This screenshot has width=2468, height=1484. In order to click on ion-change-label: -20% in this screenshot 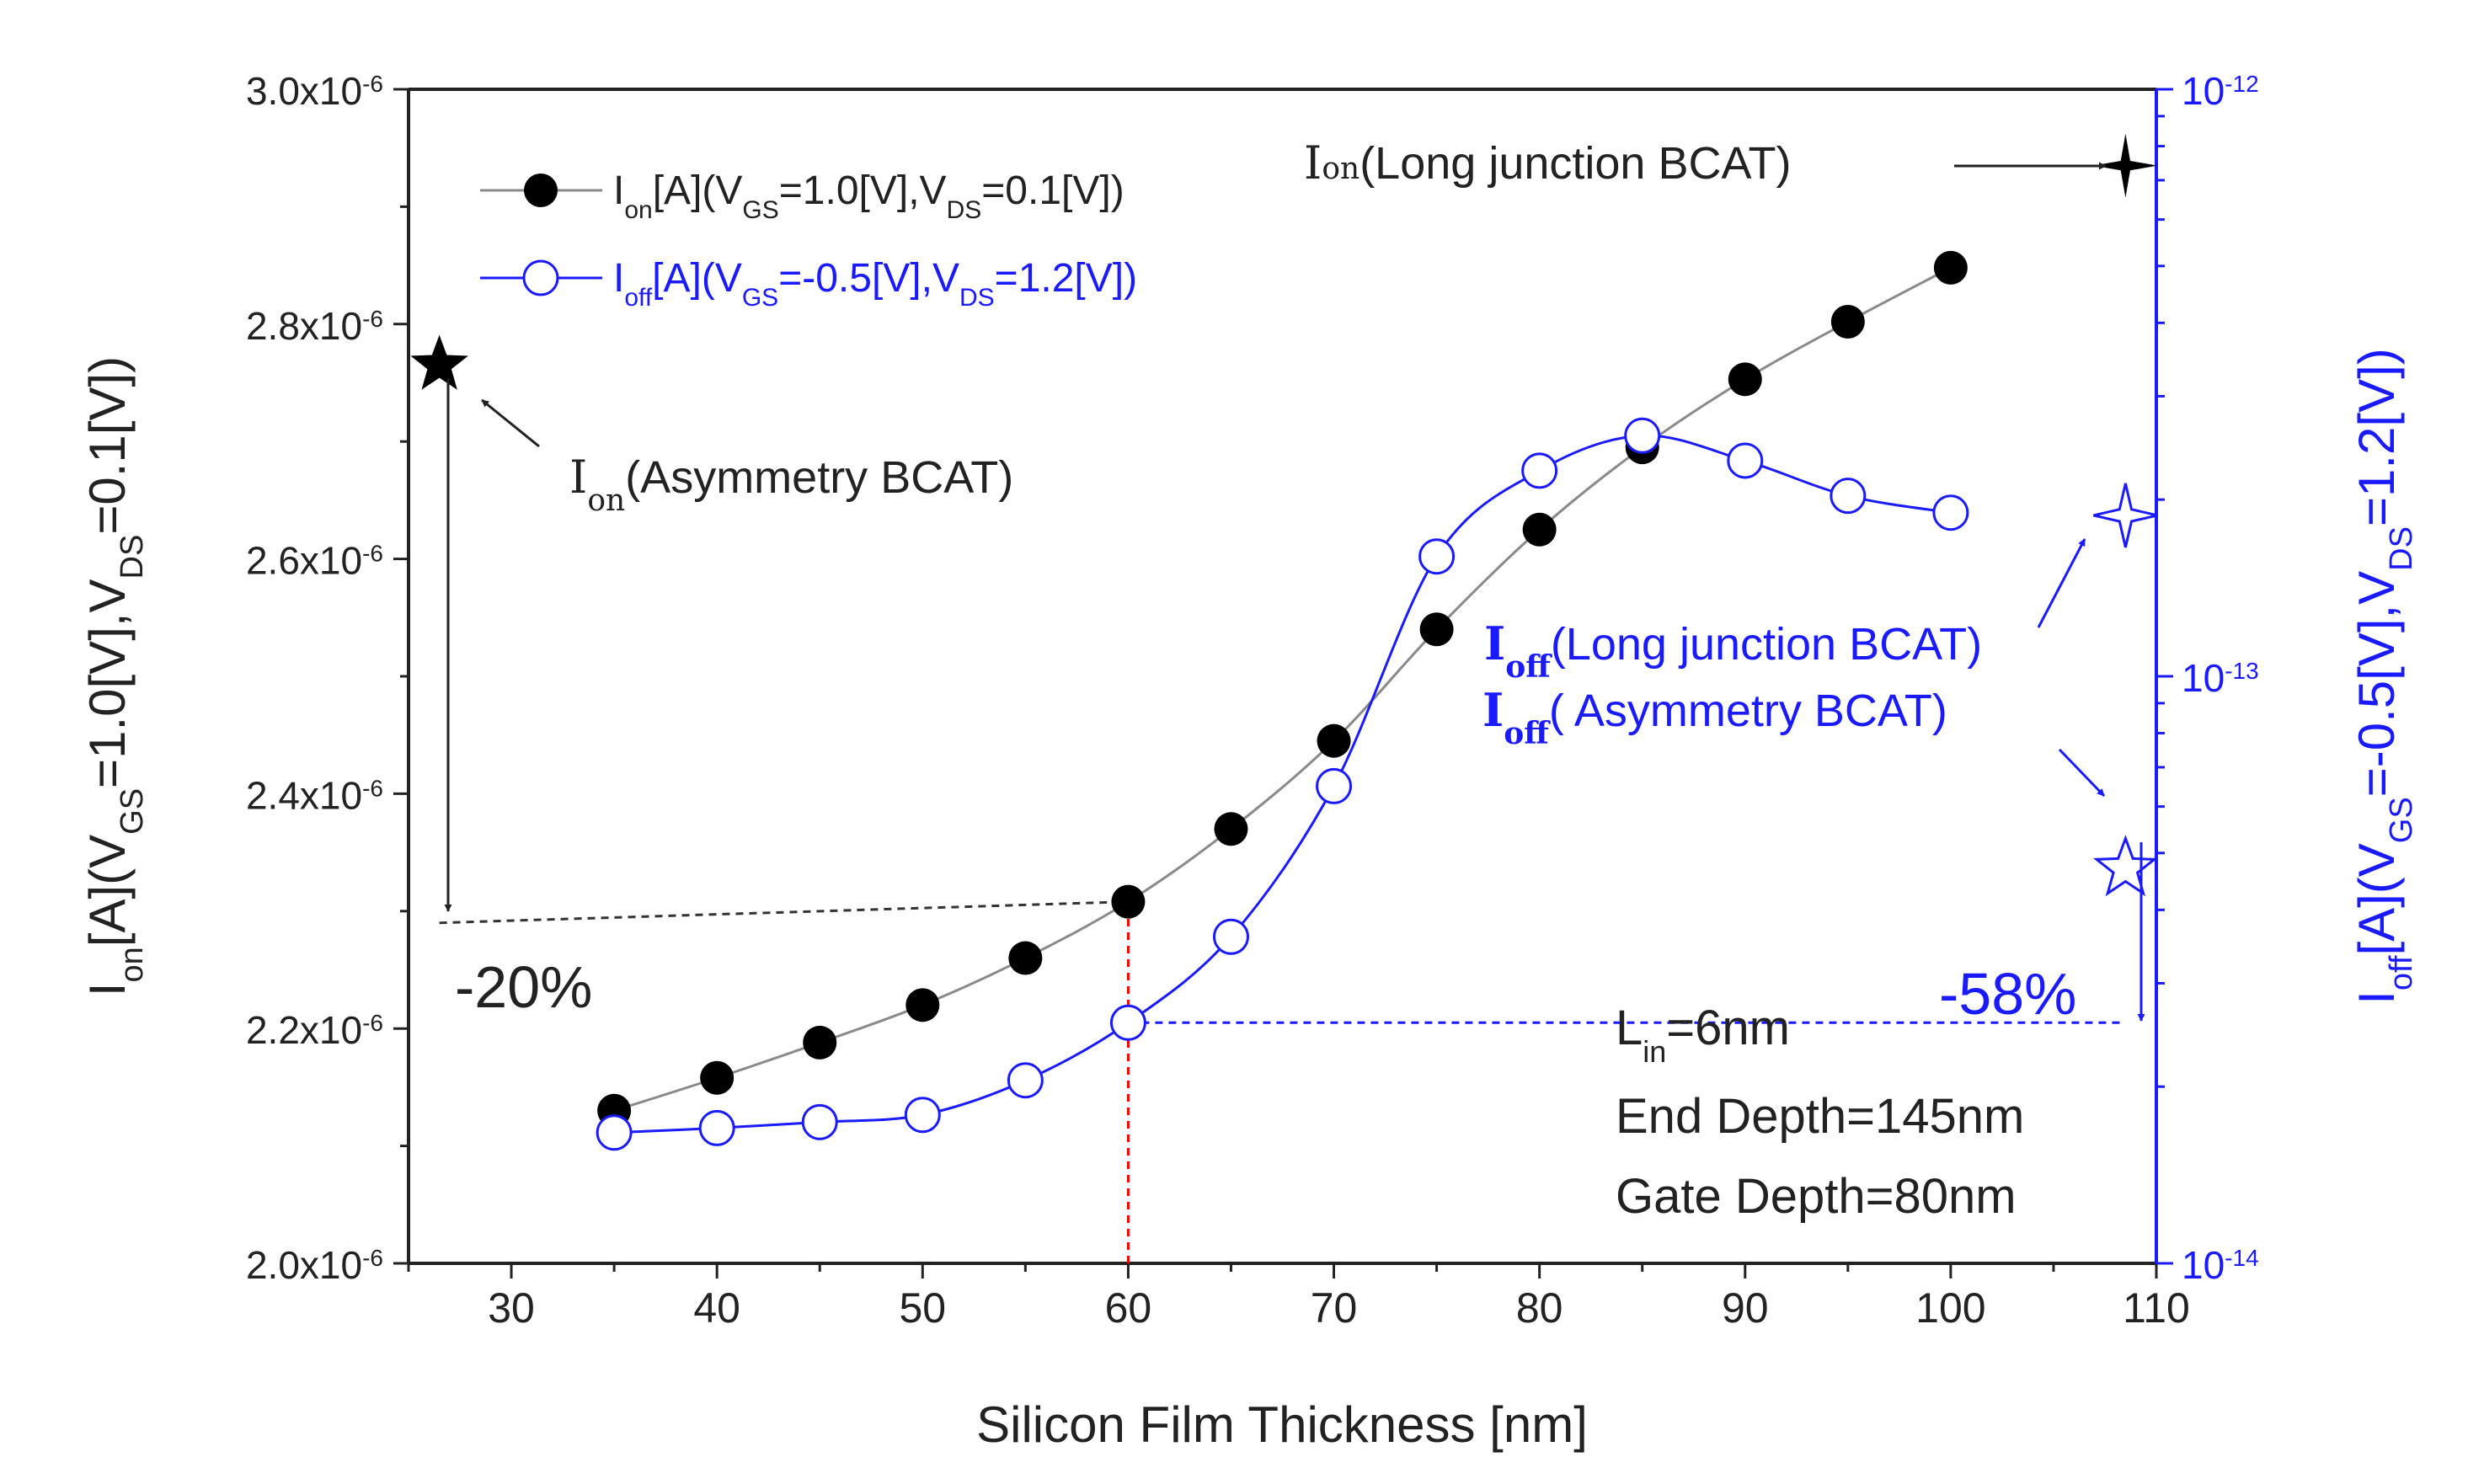, I will do `click(523, 987)`.